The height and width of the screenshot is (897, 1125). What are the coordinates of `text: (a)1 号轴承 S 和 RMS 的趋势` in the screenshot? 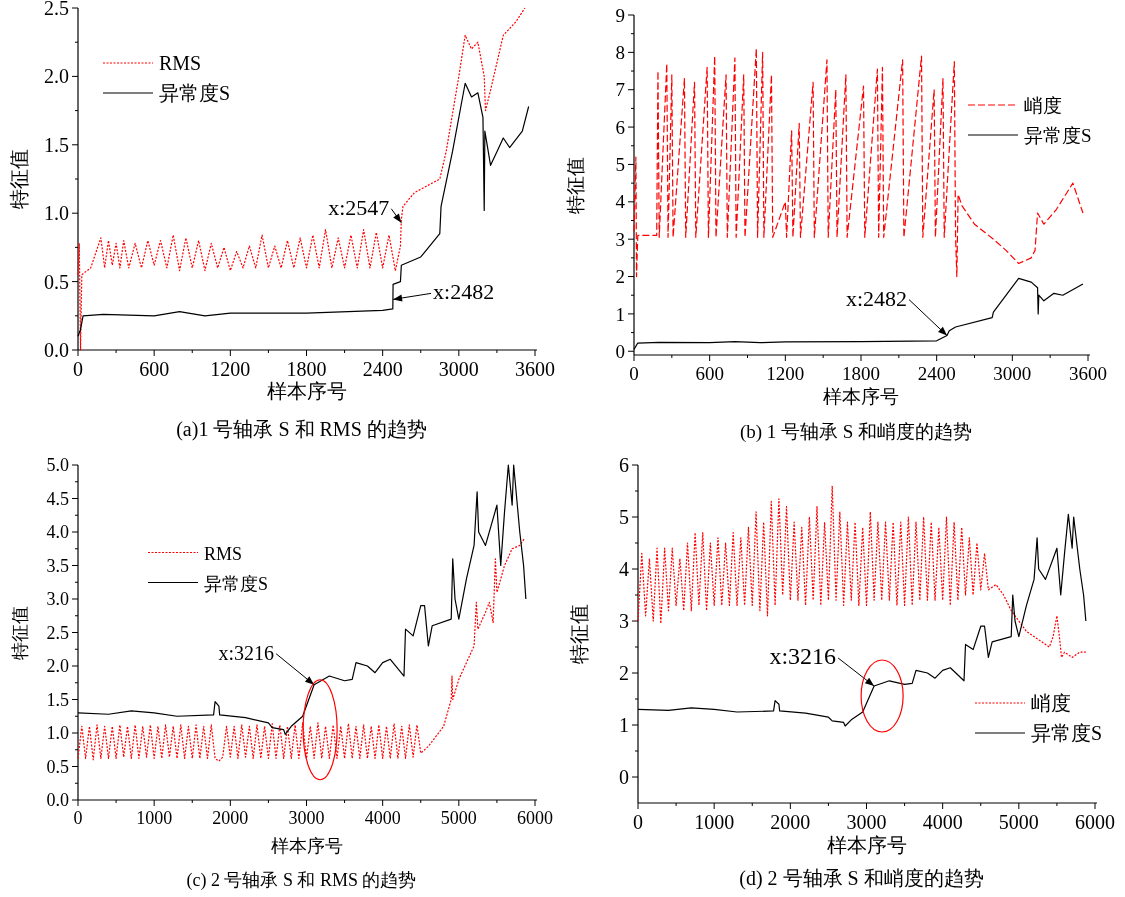 It's located at (301, 429).